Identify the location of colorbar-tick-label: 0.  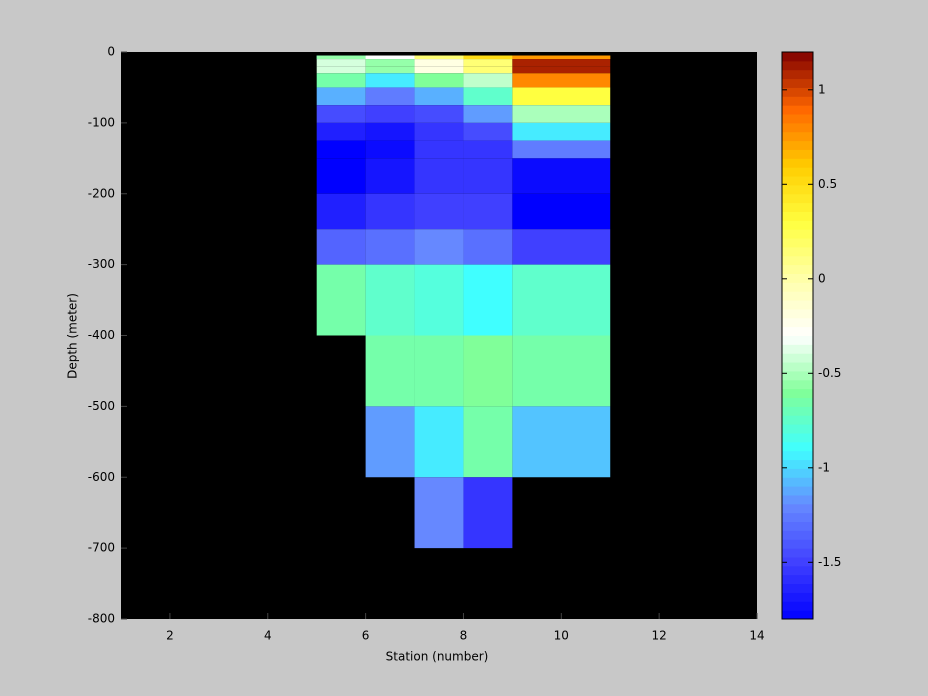
(822, 278).